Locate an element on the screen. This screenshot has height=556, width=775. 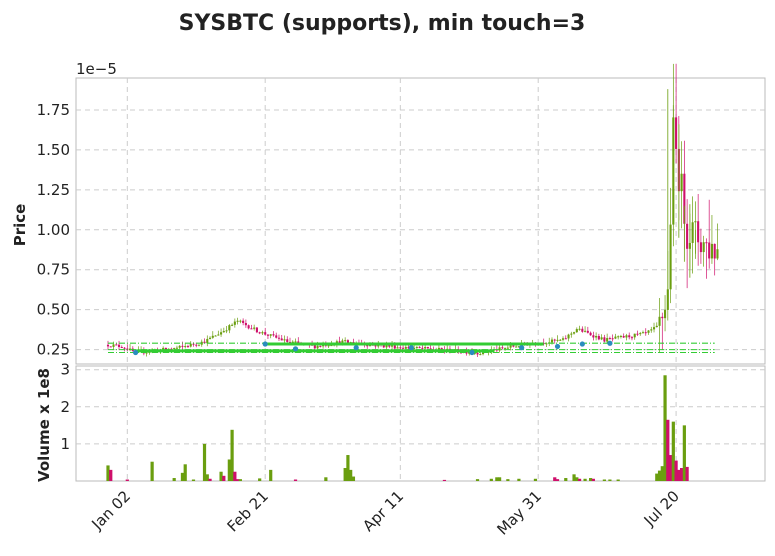
price-scale-label: 1e−5 is located at coordinates (96, 69).